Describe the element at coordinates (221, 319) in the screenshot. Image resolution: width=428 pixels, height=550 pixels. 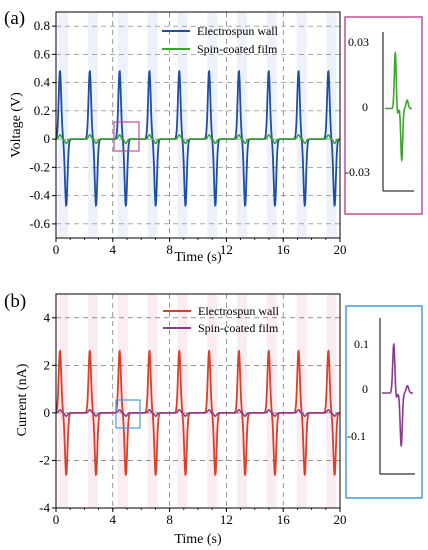
I see `panel-b-legend: Electrospun wall Spin-coated film` at that location.